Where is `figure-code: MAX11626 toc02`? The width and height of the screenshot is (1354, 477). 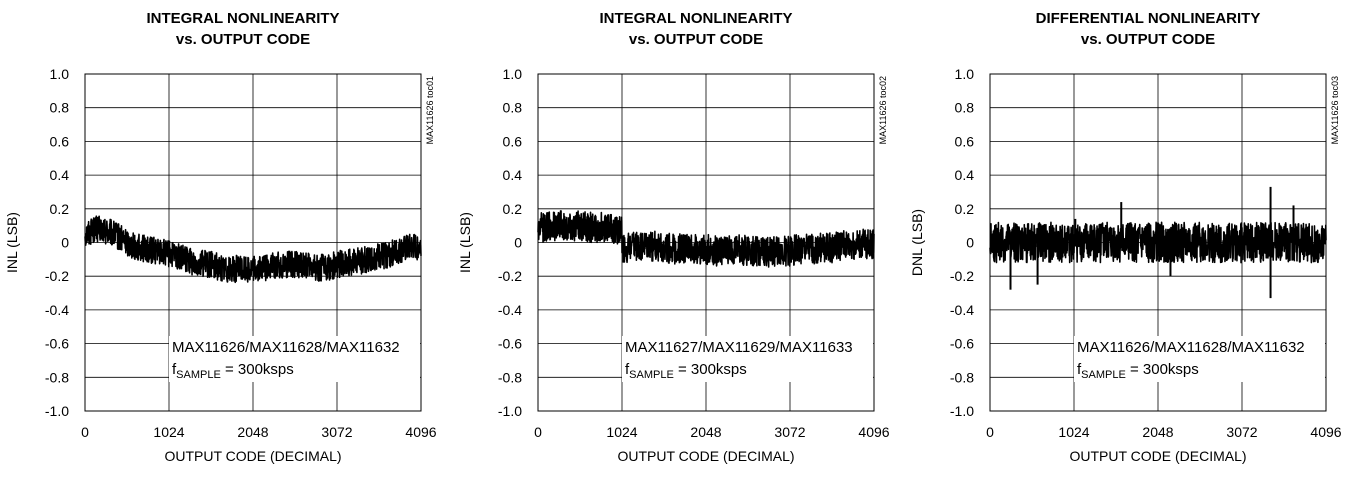
figure-code: MAX11626 toc02 is located at coordinates (883, 110).